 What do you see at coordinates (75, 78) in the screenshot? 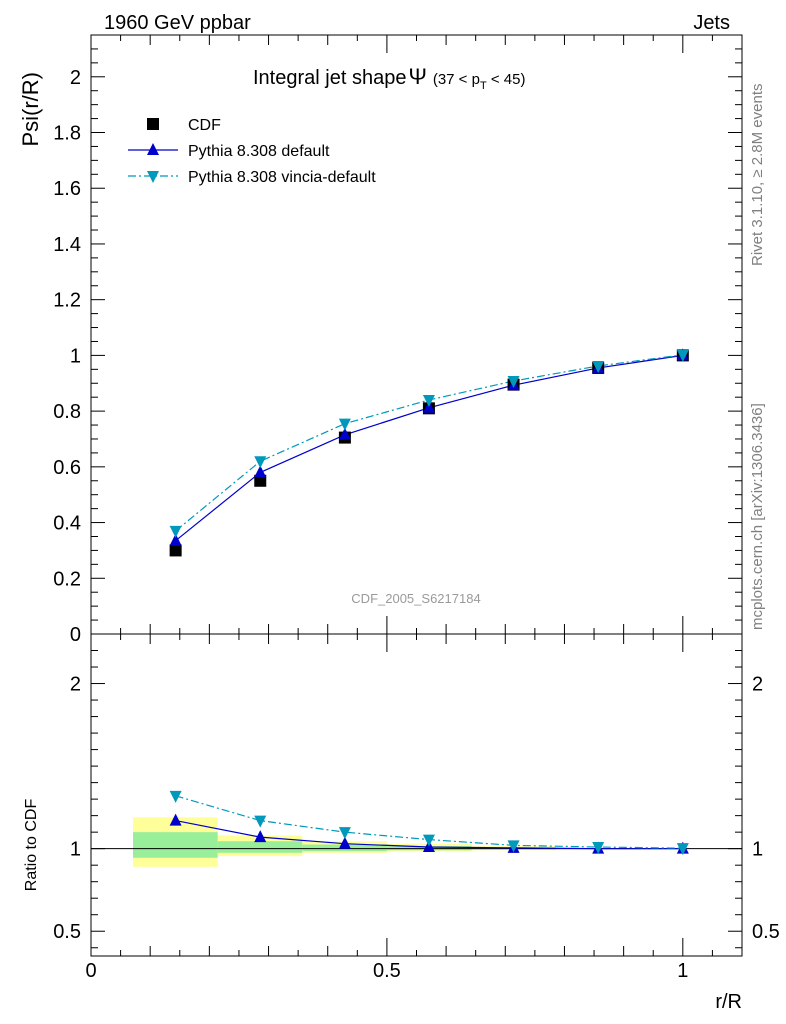
I see `main-ytick-label-10: 2` at bounding box center [75, 78].